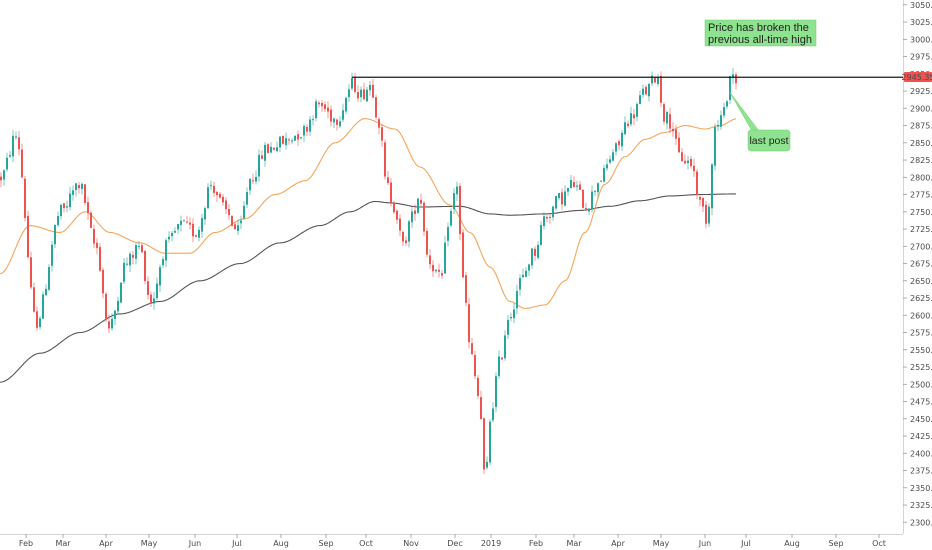  Describe the element at coordinates (921, 5) in the screenshot. I see `price-tick-label: 3050.00` at that location.